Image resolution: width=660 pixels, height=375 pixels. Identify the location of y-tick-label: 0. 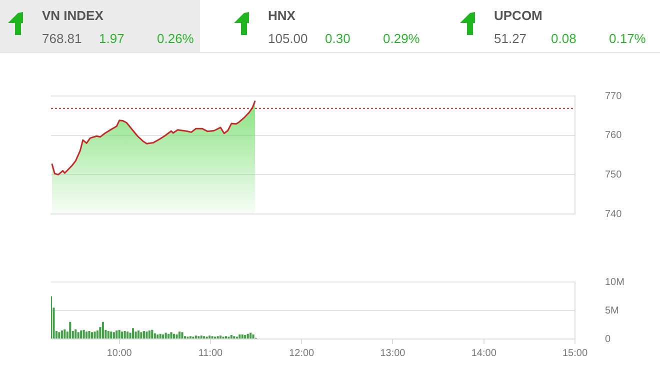
(608, 339).